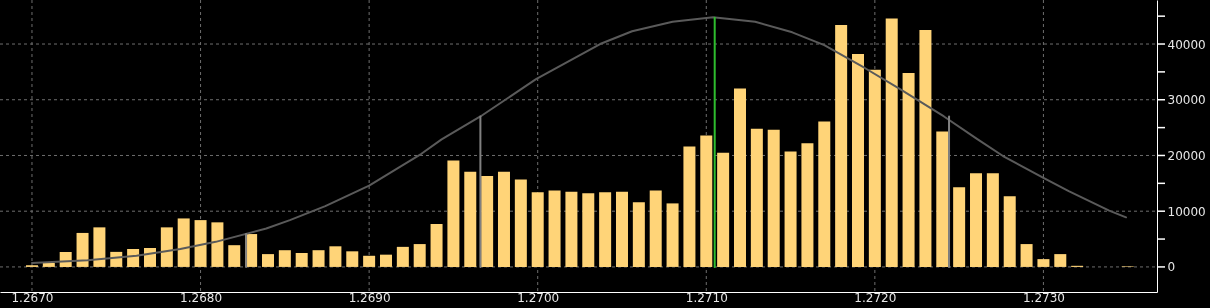 The width and height of the screenshot is (1210, 308). What do you see at coordinates (1171, 267) in the screenshot?
I see `y-tick-label: 0` at bounding box center [1171, 267].